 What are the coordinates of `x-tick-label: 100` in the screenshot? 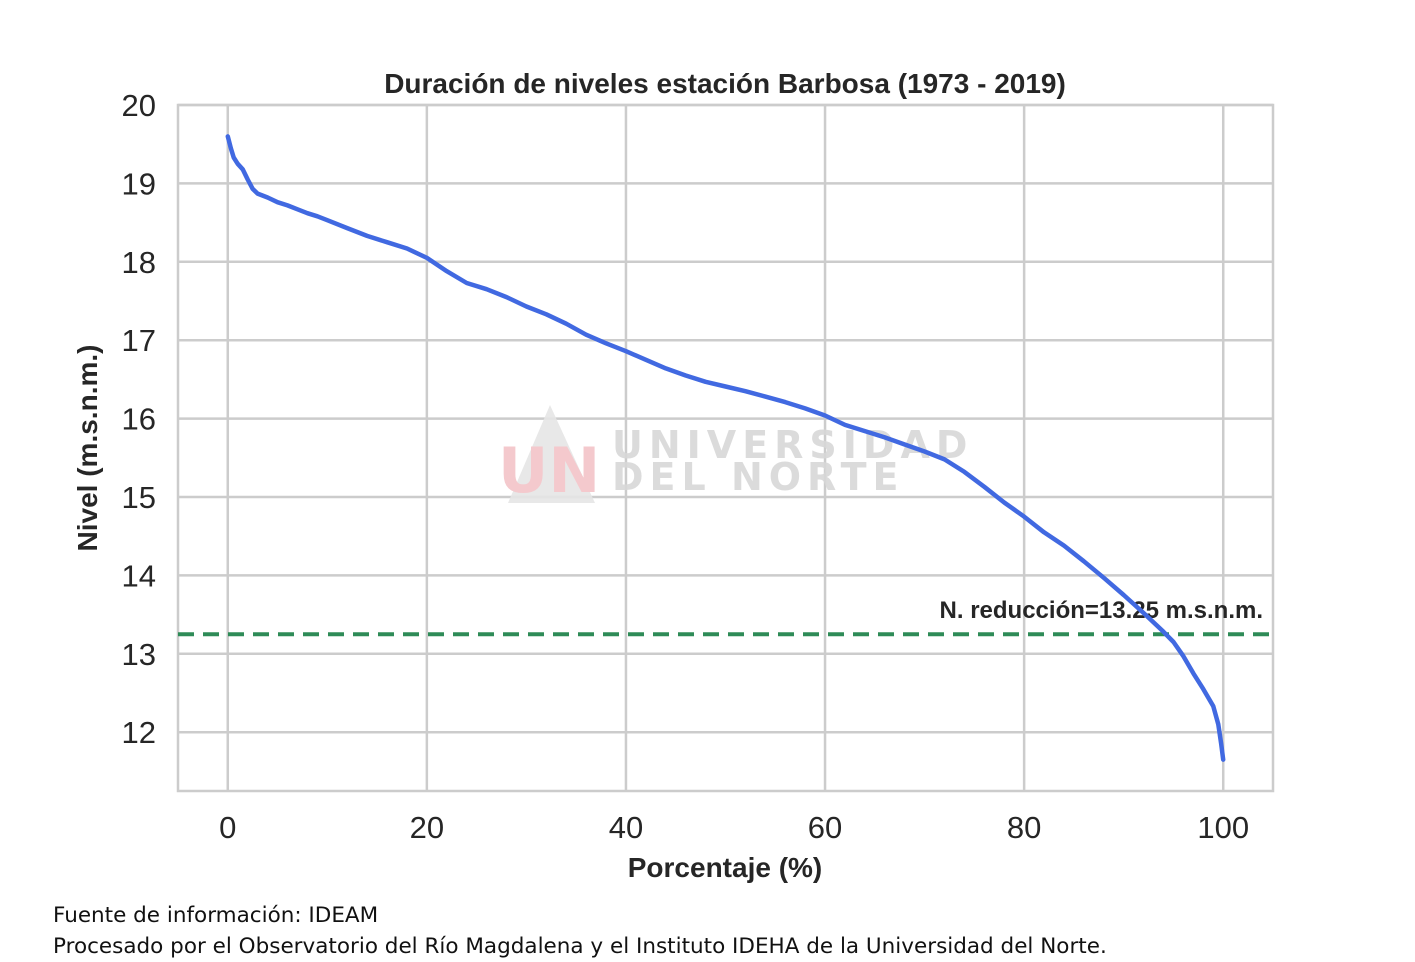 It's located at (1223, 827).